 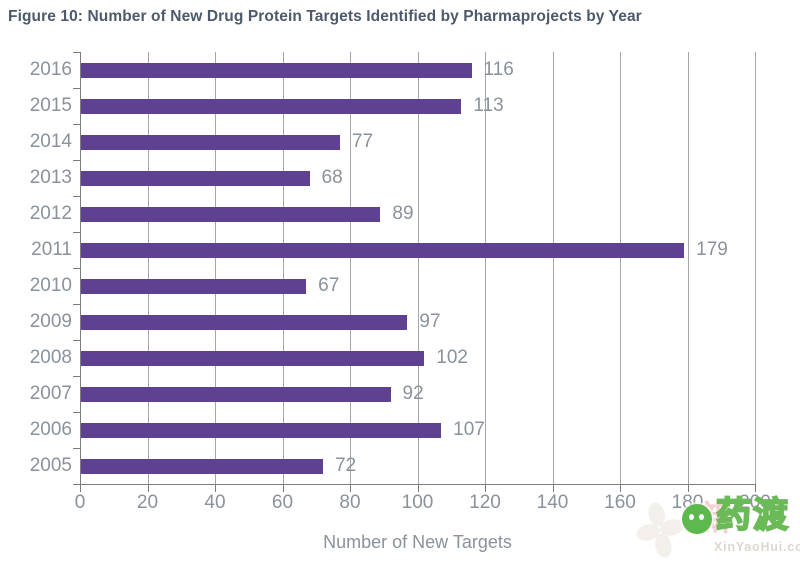 What do you see at coordinates (80, 502) in the screenshot?
I see `x-tick-label-0: 0` at bounding box center [80, 502].